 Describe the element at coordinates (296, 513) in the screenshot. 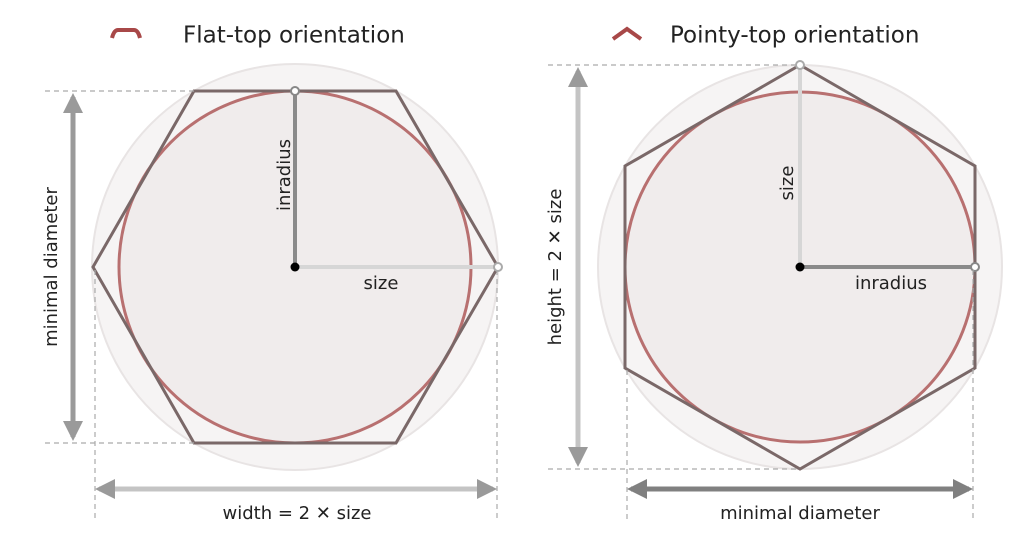

I see `bottom-label: width = 2 ✕ size` at that location.